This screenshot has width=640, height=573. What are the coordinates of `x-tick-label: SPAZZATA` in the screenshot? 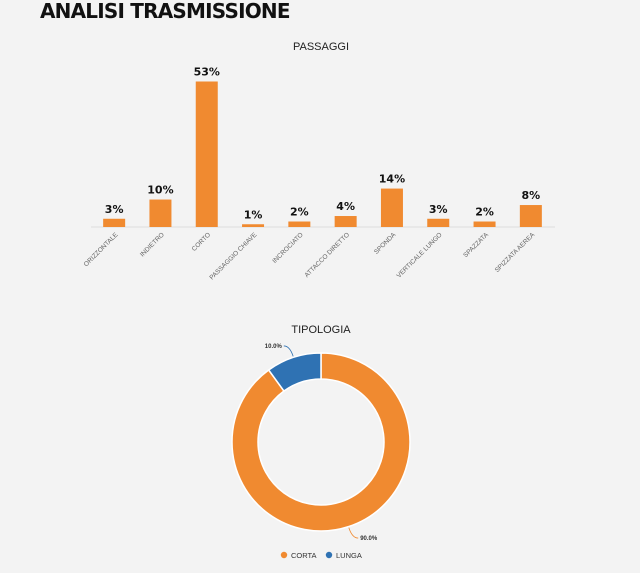 It's located at (476, 245).